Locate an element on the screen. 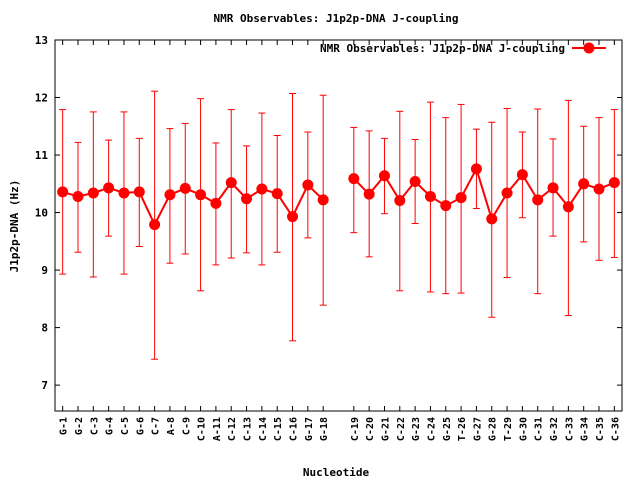  y-axis-label: J1p2p-DNA (Hz) is located at coordinates (14, 226).